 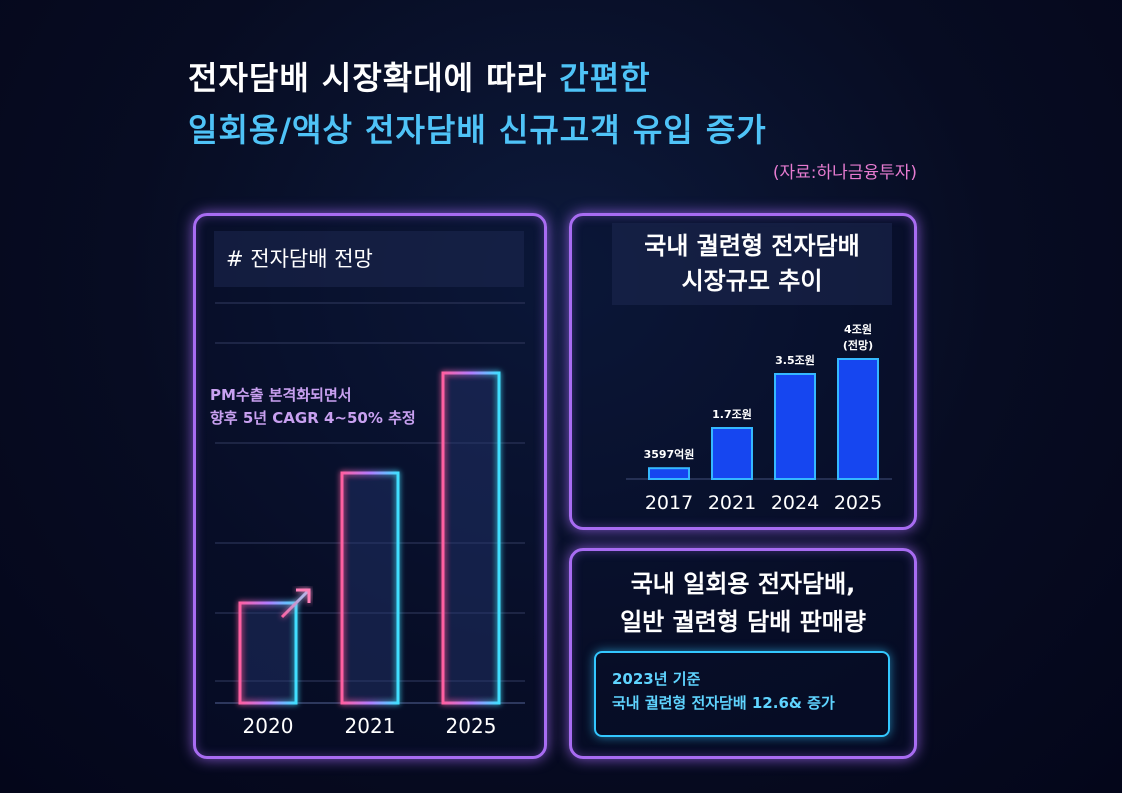 What do you see at coordinates (743, 603) in the screenshot?
I see `sales-title: 국내 일회용 전자담배, 일반 궐련형 담배 판매량` at bounding box center [743, 603].